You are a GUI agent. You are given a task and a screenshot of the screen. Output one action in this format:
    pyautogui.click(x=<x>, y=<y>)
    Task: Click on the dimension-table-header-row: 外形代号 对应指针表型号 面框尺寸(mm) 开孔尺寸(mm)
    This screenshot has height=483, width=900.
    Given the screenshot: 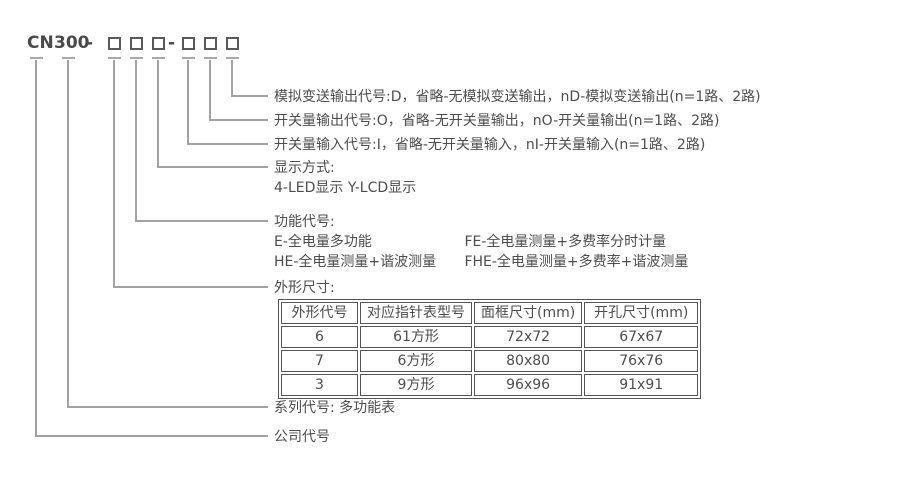 What is the action you would take?
    pyautogui.click(x=490, y=313)
    